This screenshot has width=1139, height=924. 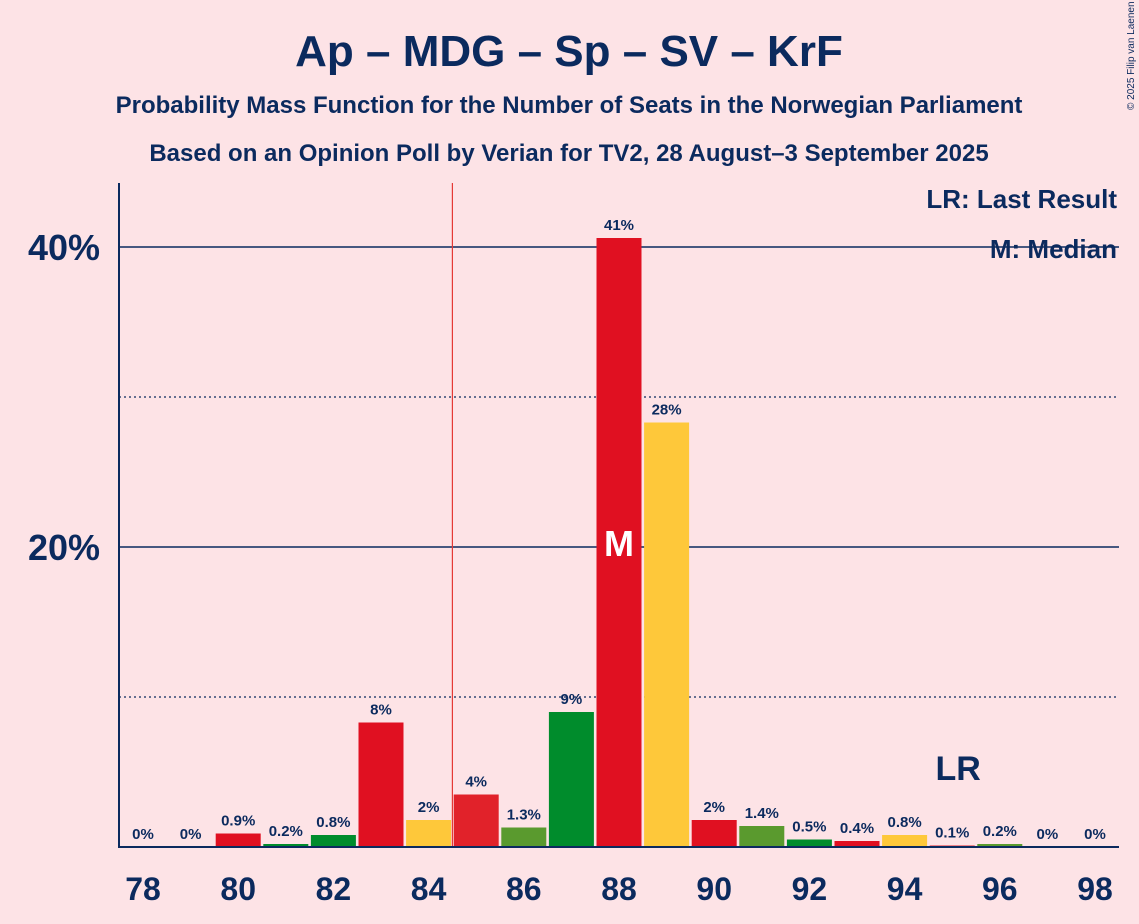 What do you see at coordinates (1000, 889) in the screenshot?
I see `x-tick-label: 96` at bounding box center [1000, 889].